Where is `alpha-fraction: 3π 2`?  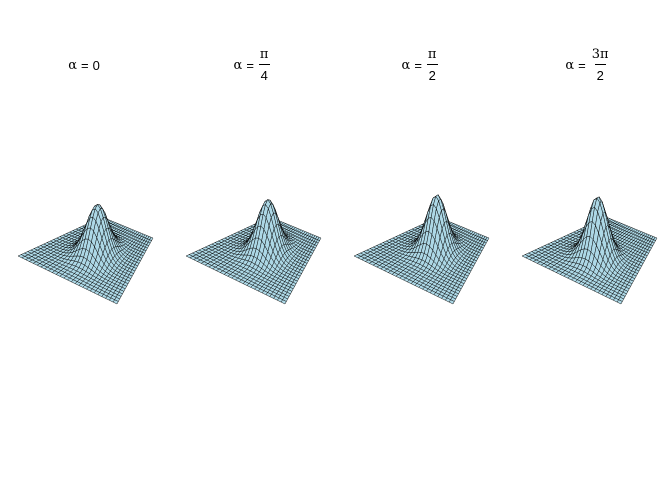 alpha-fraction: 3π 2 is located at coordinates (600, 65).